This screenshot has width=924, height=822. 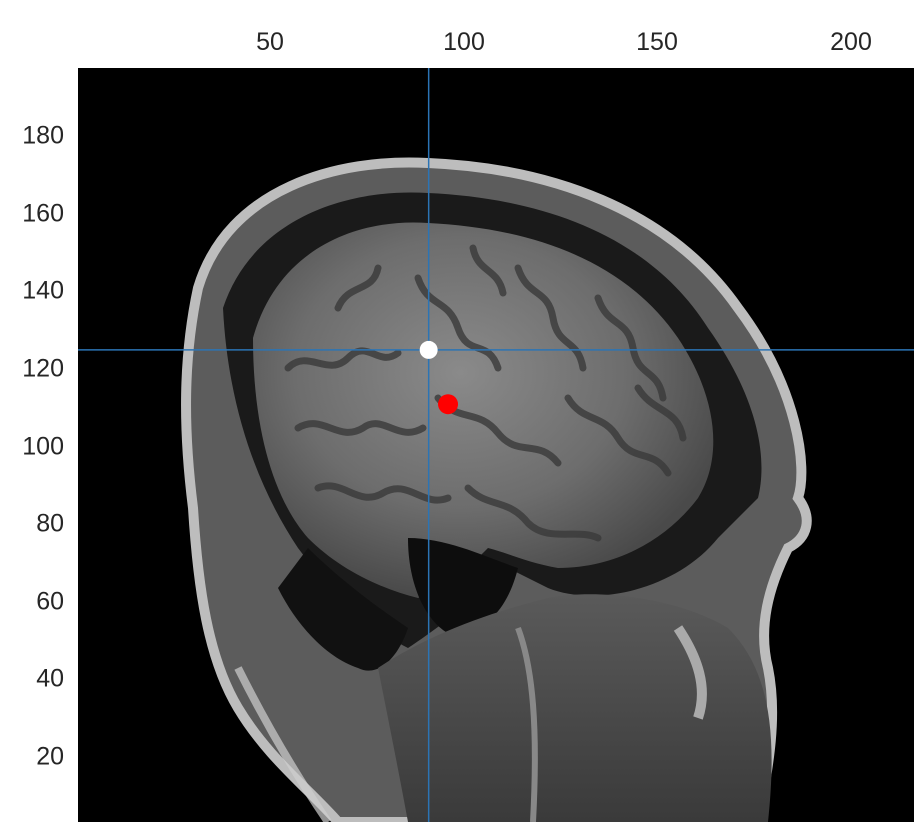 I want to click on y-tick-label: 180, so click(x=43, y=135).